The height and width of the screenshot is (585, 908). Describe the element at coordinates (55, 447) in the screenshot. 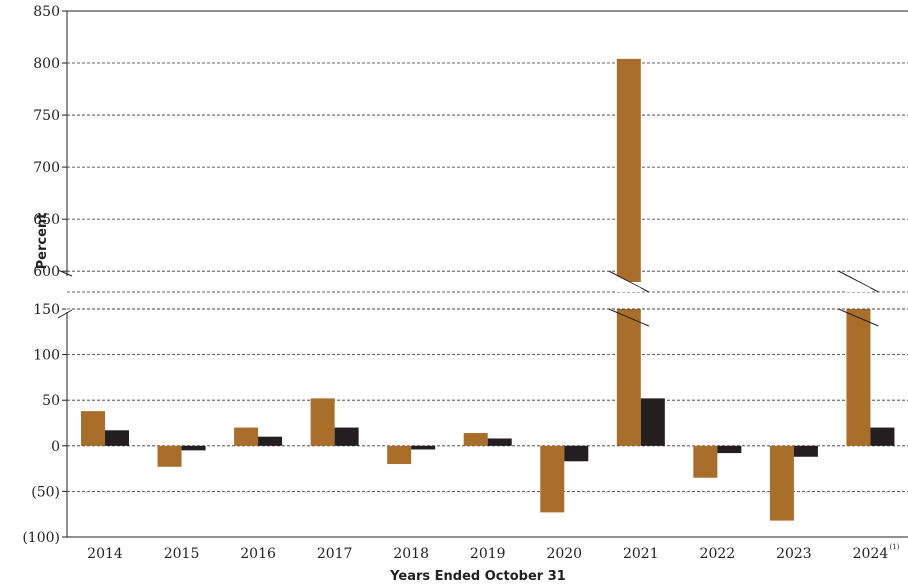

I see `y-tick-label: 0` at that location.